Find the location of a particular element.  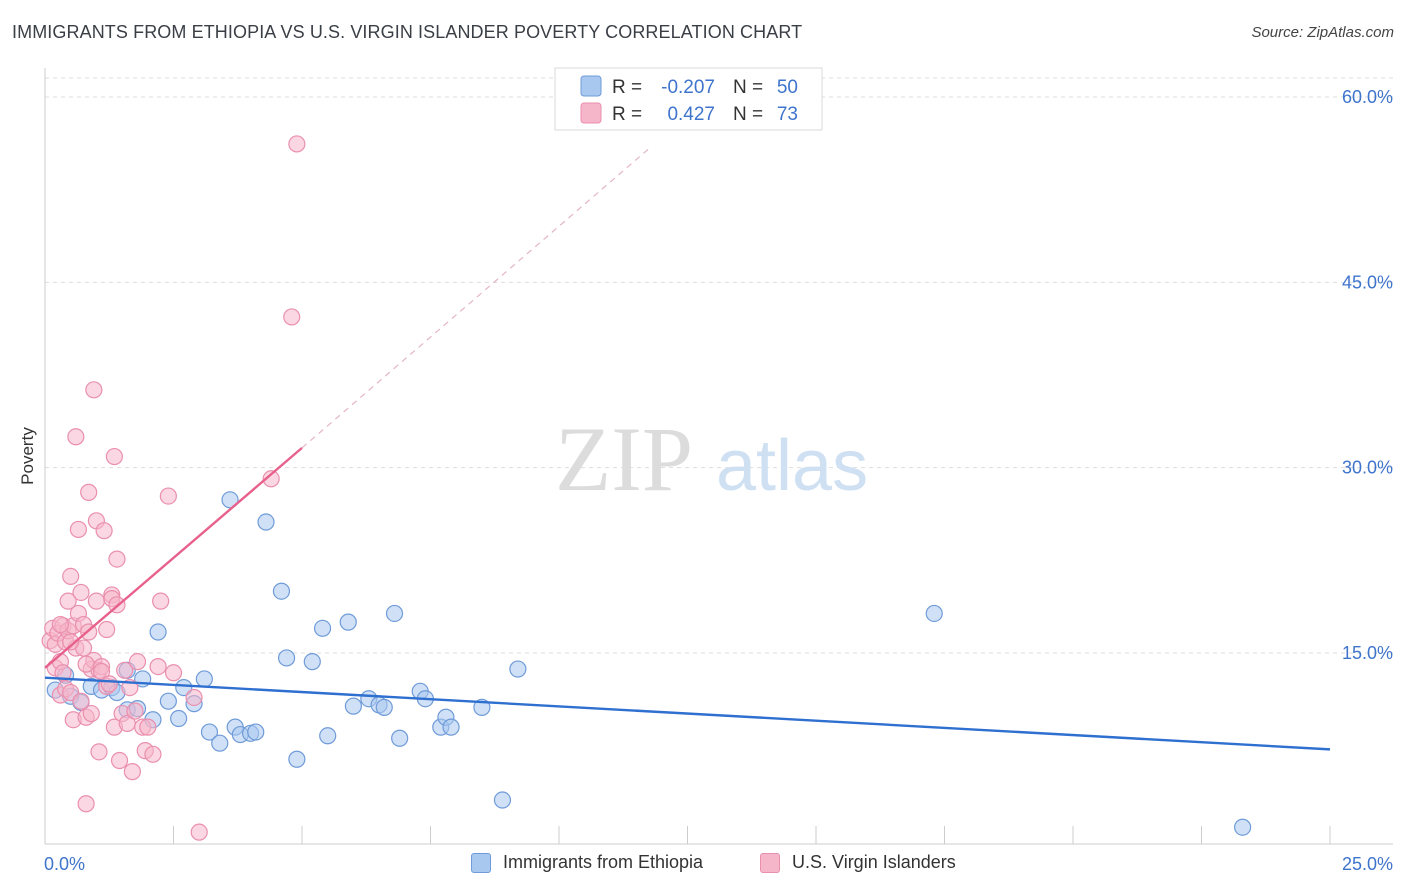

x-tick-label-left: 0.0% is located at coordinates (64, 864).